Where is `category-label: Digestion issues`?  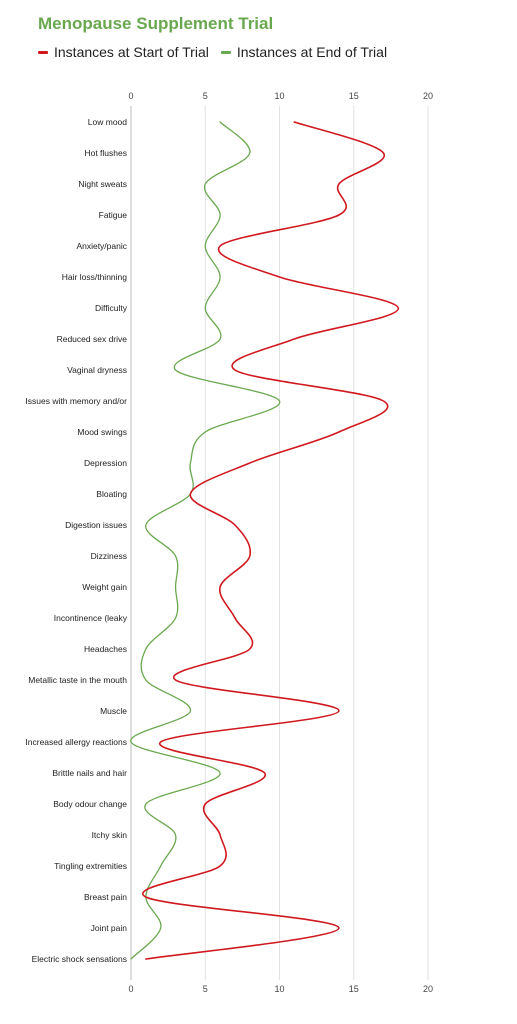 category-label: Digestion issues is located at coordinates (96, 525).